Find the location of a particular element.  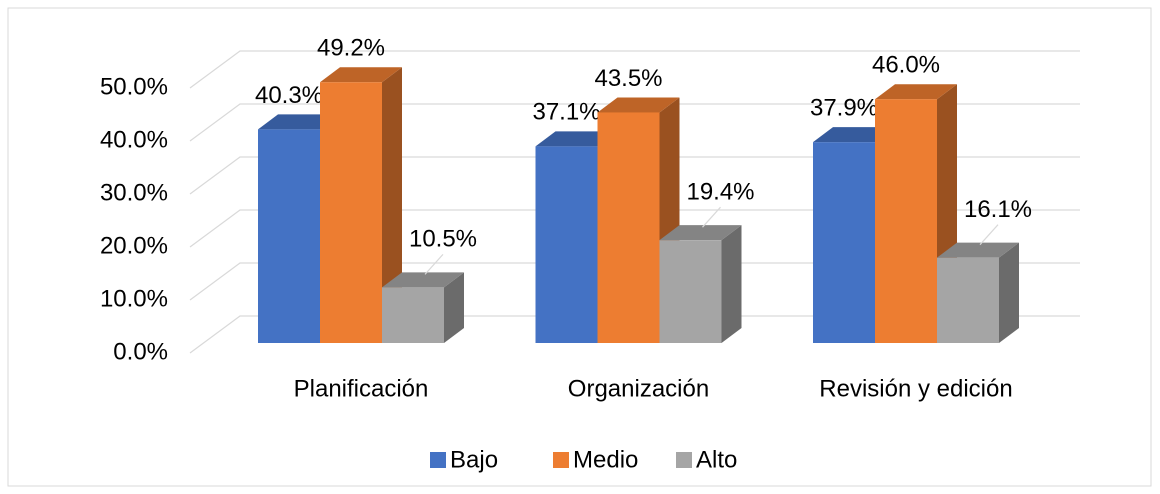

value-label: 37.9% is located at coordinates (844, 107).